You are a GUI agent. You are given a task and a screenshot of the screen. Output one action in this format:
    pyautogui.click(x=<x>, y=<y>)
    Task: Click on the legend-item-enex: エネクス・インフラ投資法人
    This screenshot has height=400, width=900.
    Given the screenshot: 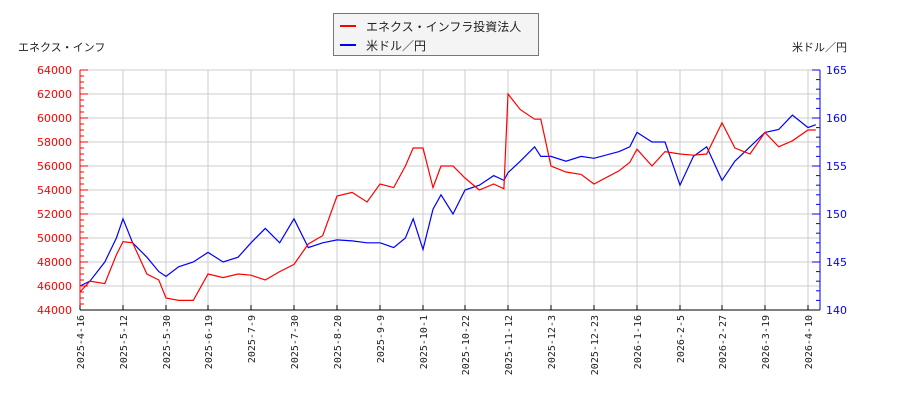 What is the action you would take?
    pyautogui.click(x=430, y=26)
    